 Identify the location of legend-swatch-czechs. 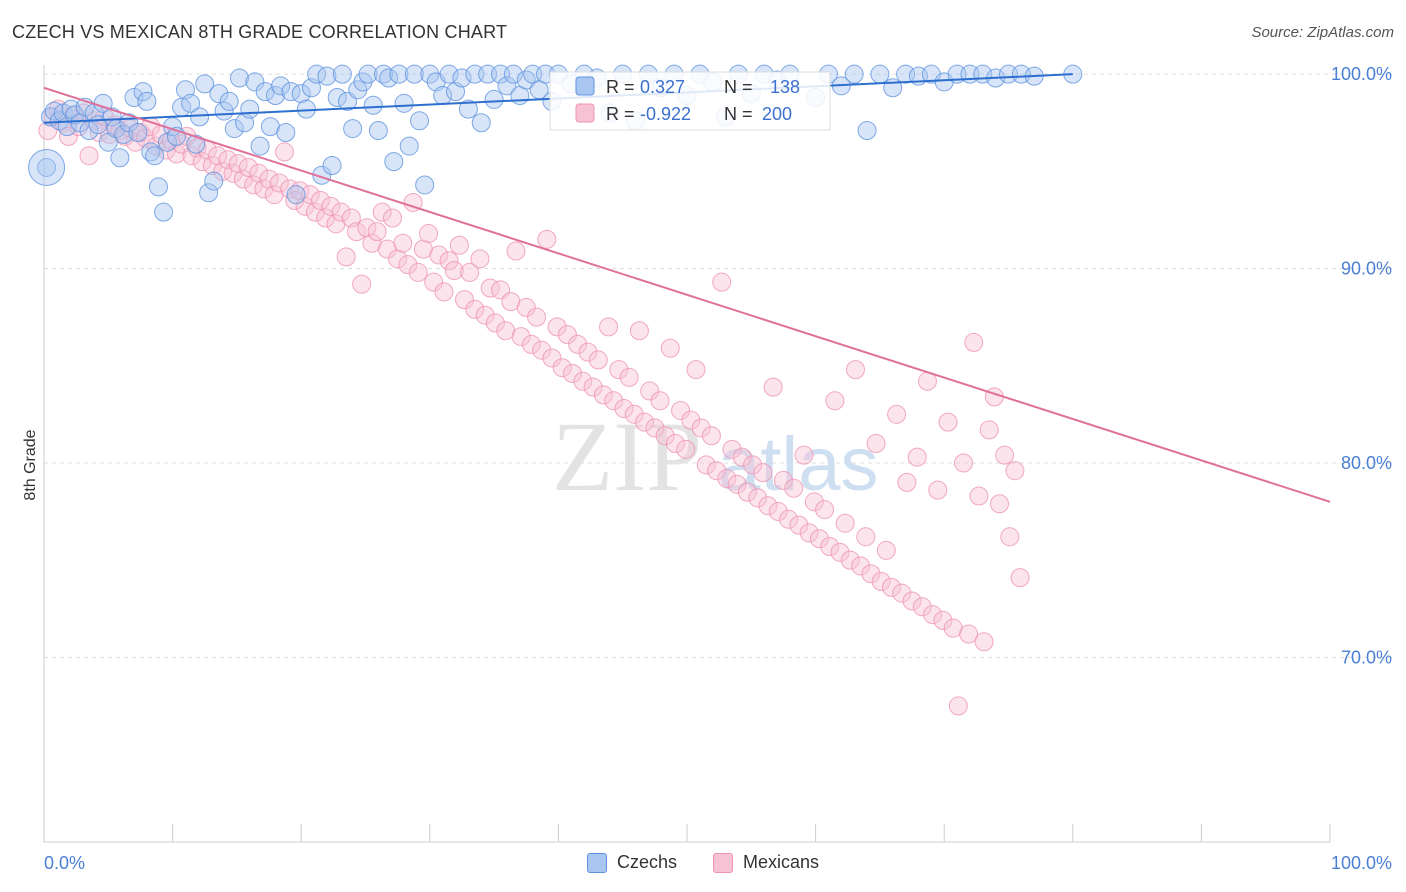
(596, 862).